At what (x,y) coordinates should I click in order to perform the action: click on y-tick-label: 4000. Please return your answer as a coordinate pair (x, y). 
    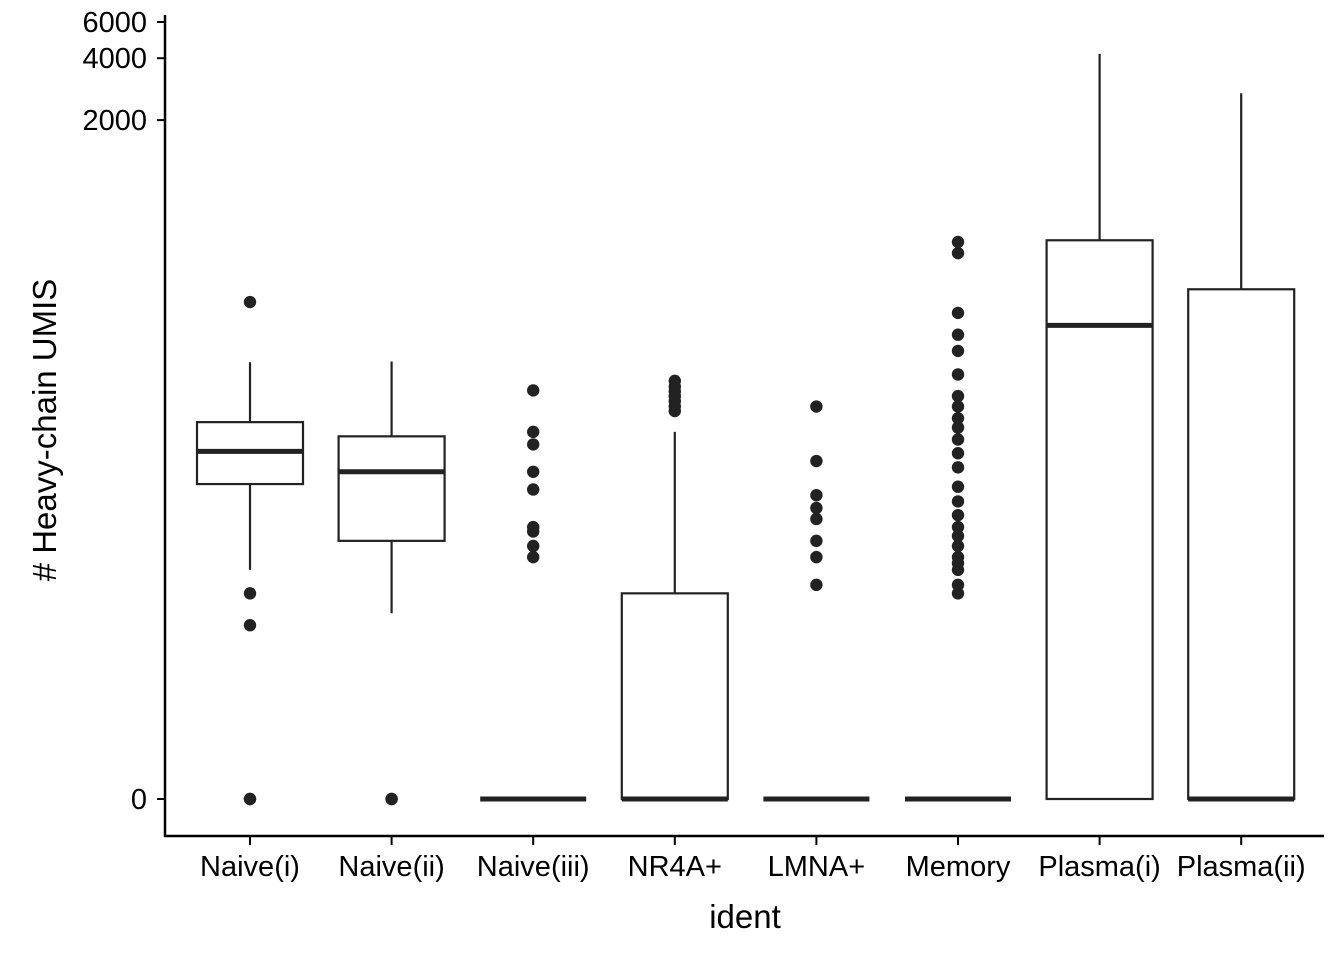
    Looking at the image, I should click on (114, 59).